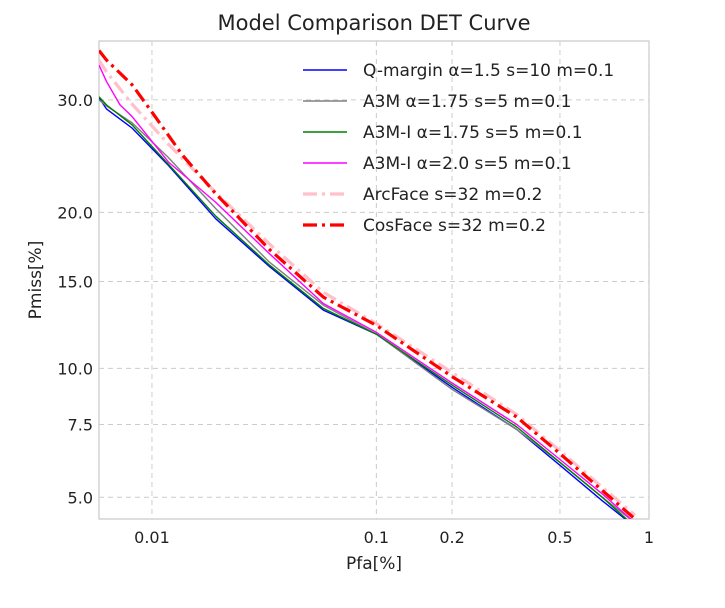  Describe the element at coordinates (467, 164) in the screenshot. I see `legend-label: A3M-I α=2.0 s=5 m=0.1` at that location.